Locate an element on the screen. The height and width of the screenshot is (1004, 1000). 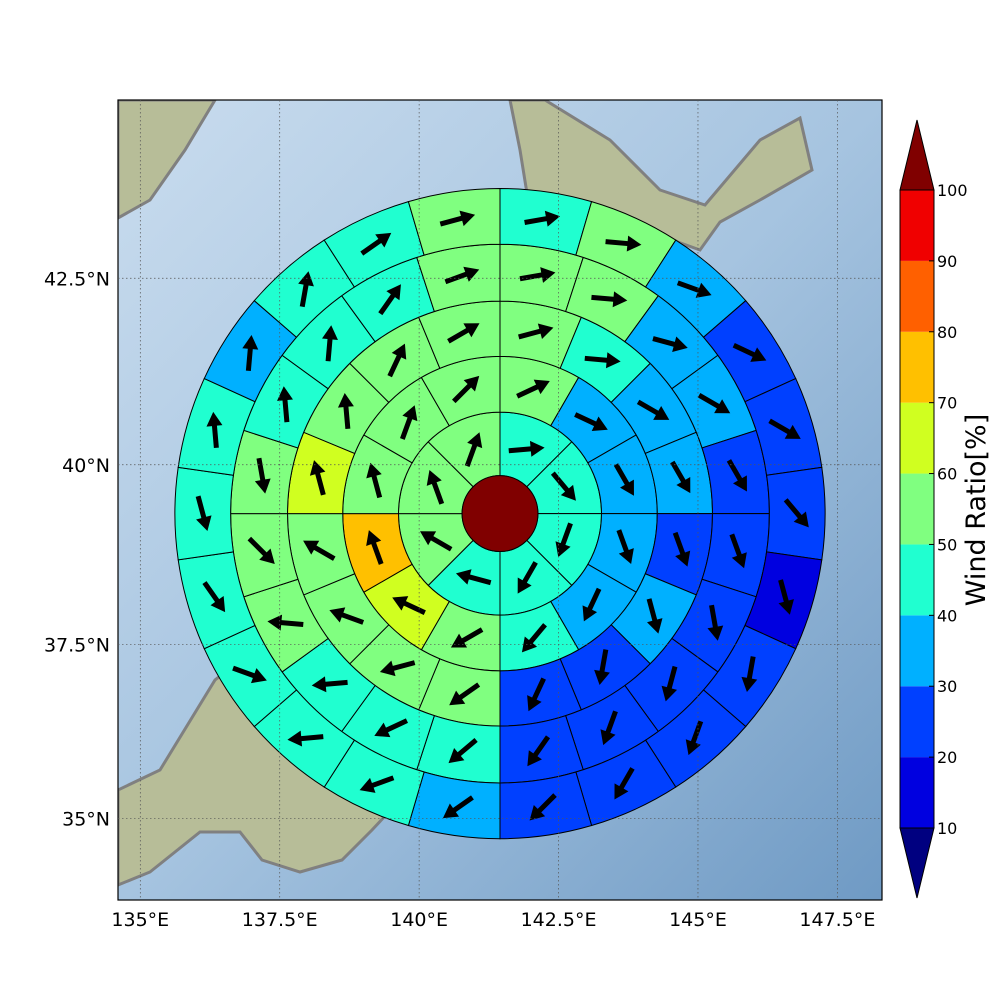
colorbar-tick-label: 20 is located at coordinates (947, 757).